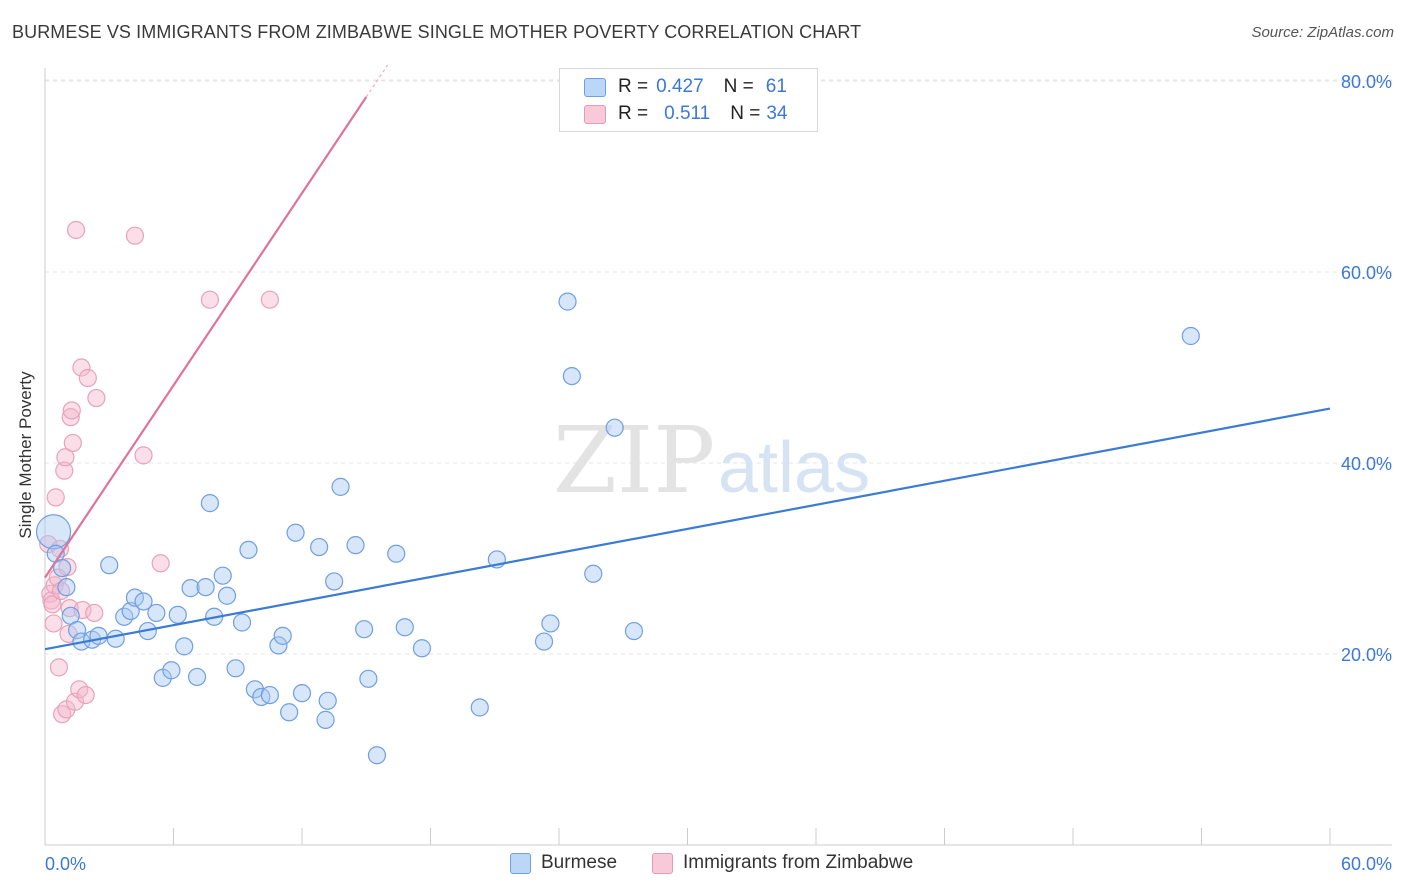  What do you see at coordinates (25, 455) in the screenshot?
I see `y-axis-label: Single Mother Poverty` at bounding box center [25, 455].